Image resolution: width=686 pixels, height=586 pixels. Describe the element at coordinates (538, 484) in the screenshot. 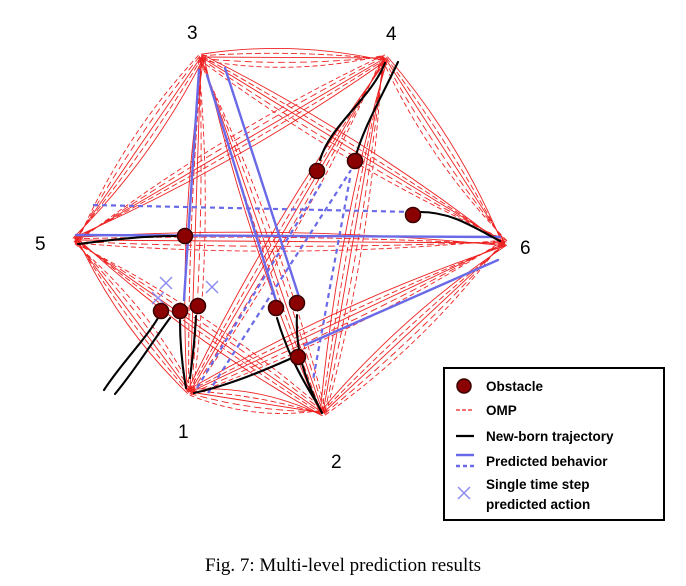

I see `legend-single-step-label: Single time step` at that location.